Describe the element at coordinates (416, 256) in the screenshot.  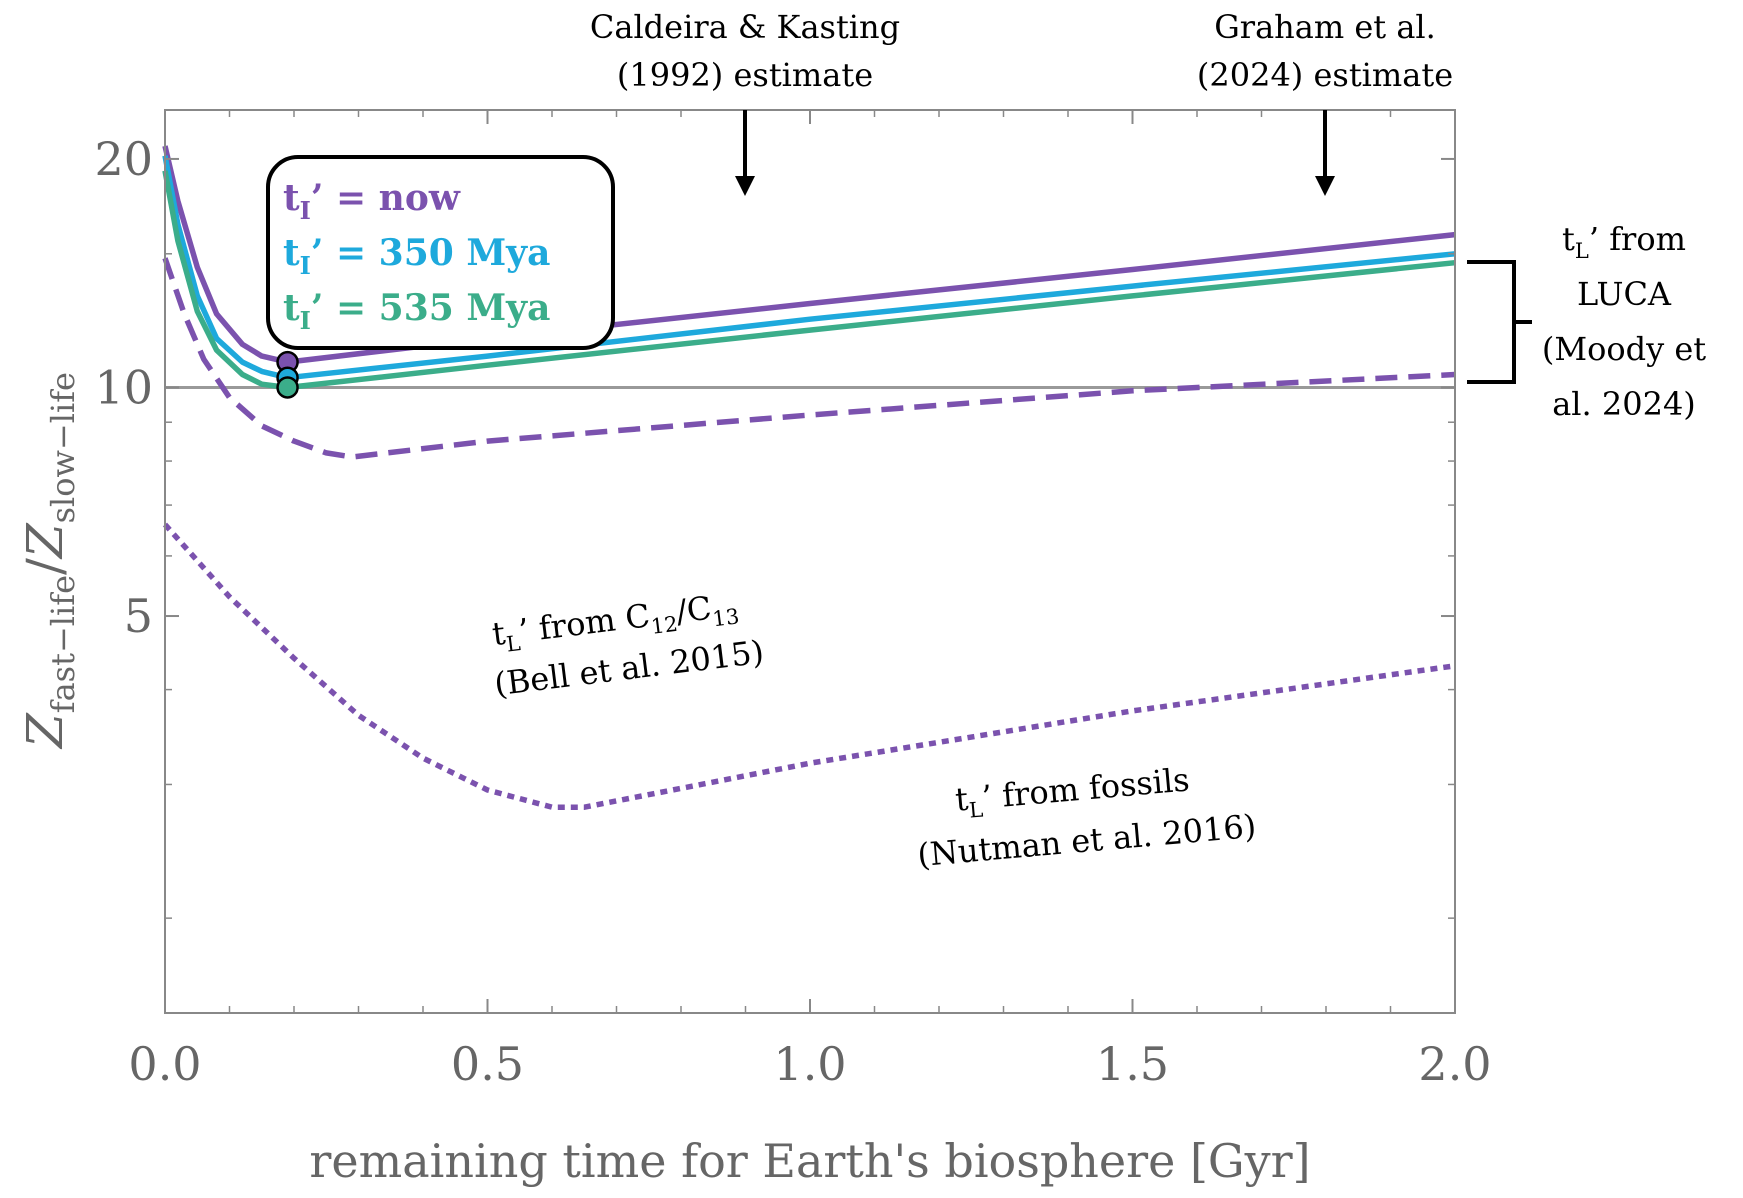
I see `legend-entry-350: tI’ = 350 Mya` at that location.